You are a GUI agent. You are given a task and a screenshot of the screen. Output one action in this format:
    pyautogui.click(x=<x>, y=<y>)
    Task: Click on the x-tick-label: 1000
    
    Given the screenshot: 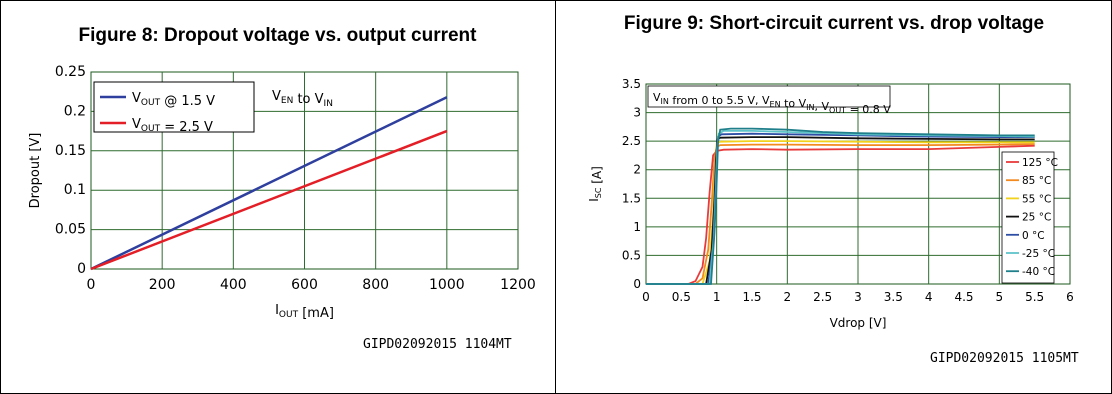 What is the action you would take?
    pyautogui.click(x=447, y=285)
    